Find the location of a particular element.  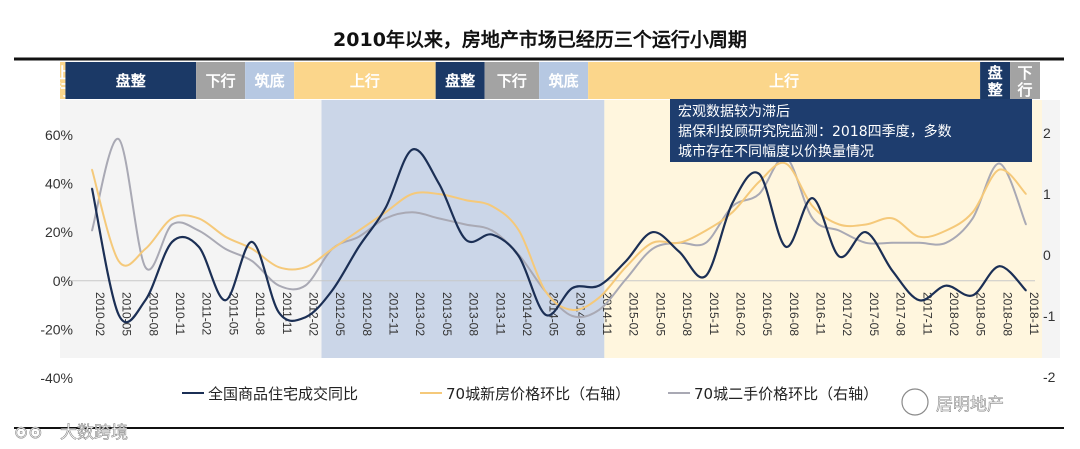

phase-label-3: 筑底 is located at coordinates (269, 81).